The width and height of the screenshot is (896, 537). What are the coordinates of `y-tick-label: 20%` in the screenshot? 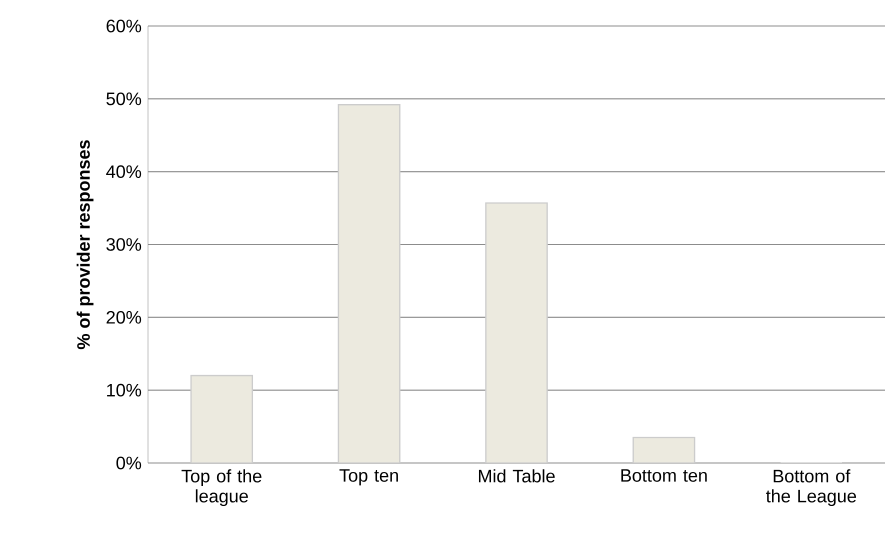 It's located at (124, 317).